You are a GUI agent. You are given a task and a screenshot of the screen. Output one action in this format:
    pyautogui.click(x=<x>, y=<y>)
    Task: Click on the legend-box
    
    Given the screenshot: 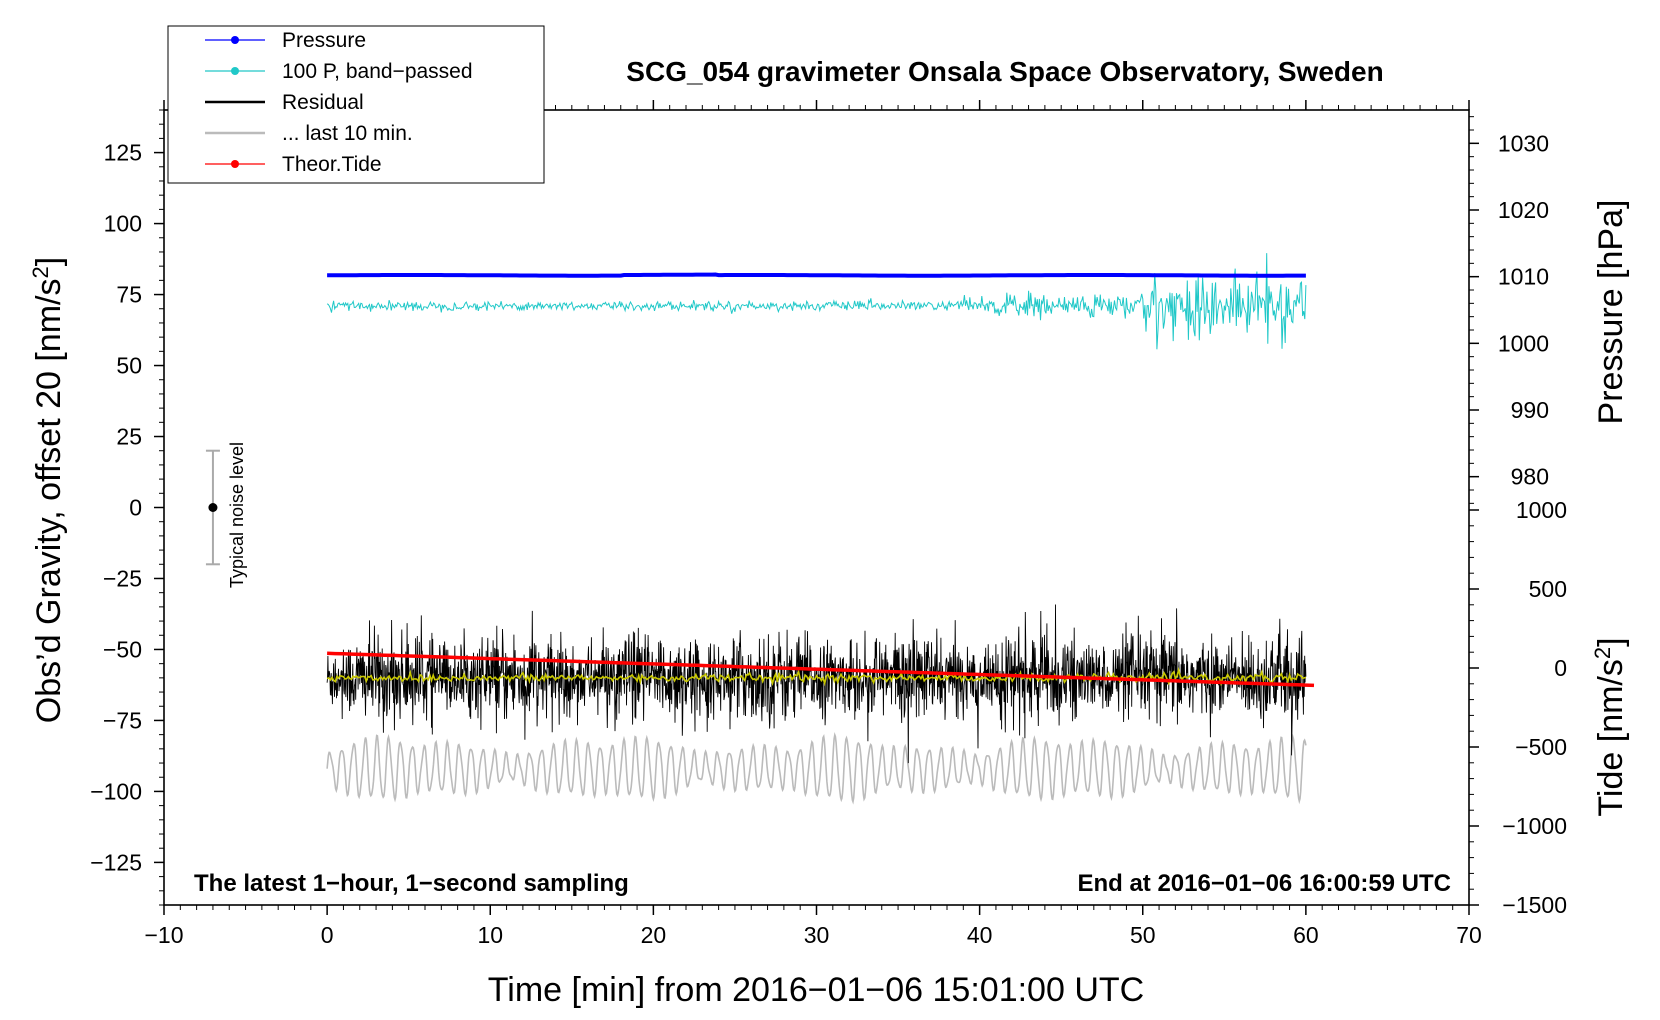 What is the action you would take?
    pyautogui.click(x=356, y=104)
    